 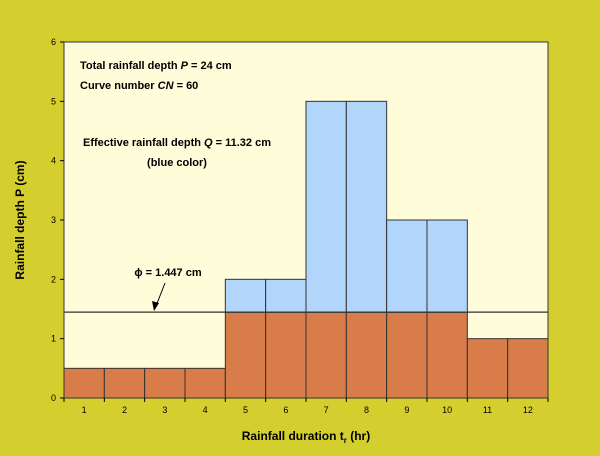 I want to click on curve-number-annotation: Curve number CN = 60, so click(x=139, y=86).